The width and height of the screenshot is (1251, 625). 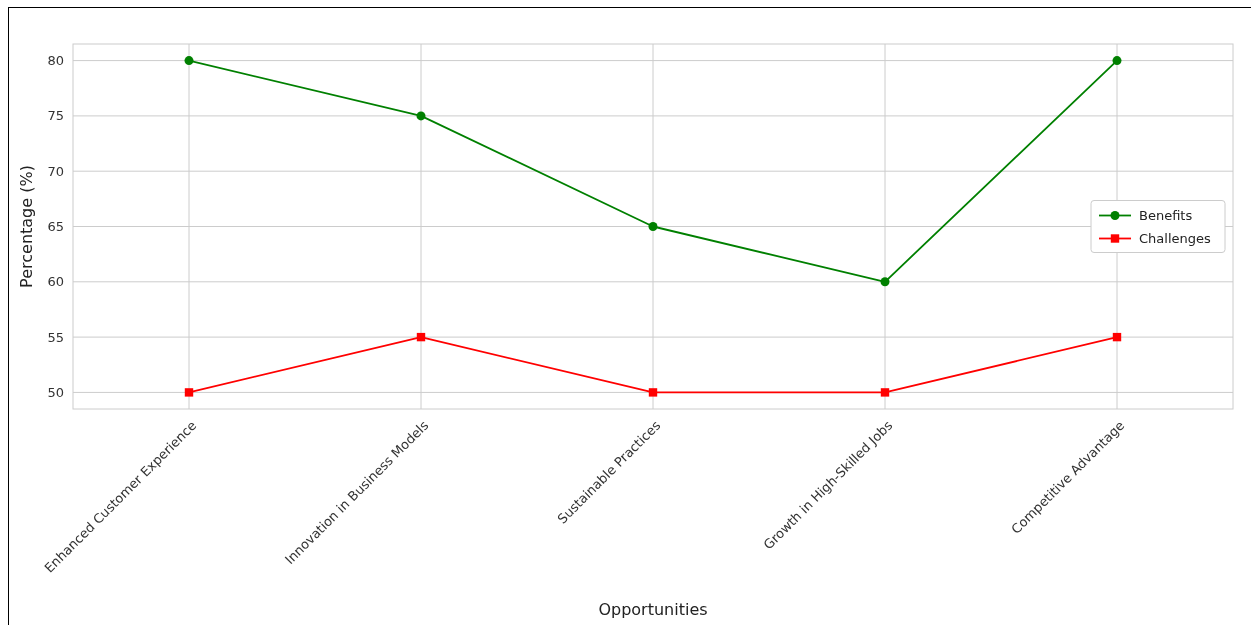 What do you see at coordinates (1166, 216) in the screenshot?
I see `legend-label: Benefits` at bounding box center [1166, 216].